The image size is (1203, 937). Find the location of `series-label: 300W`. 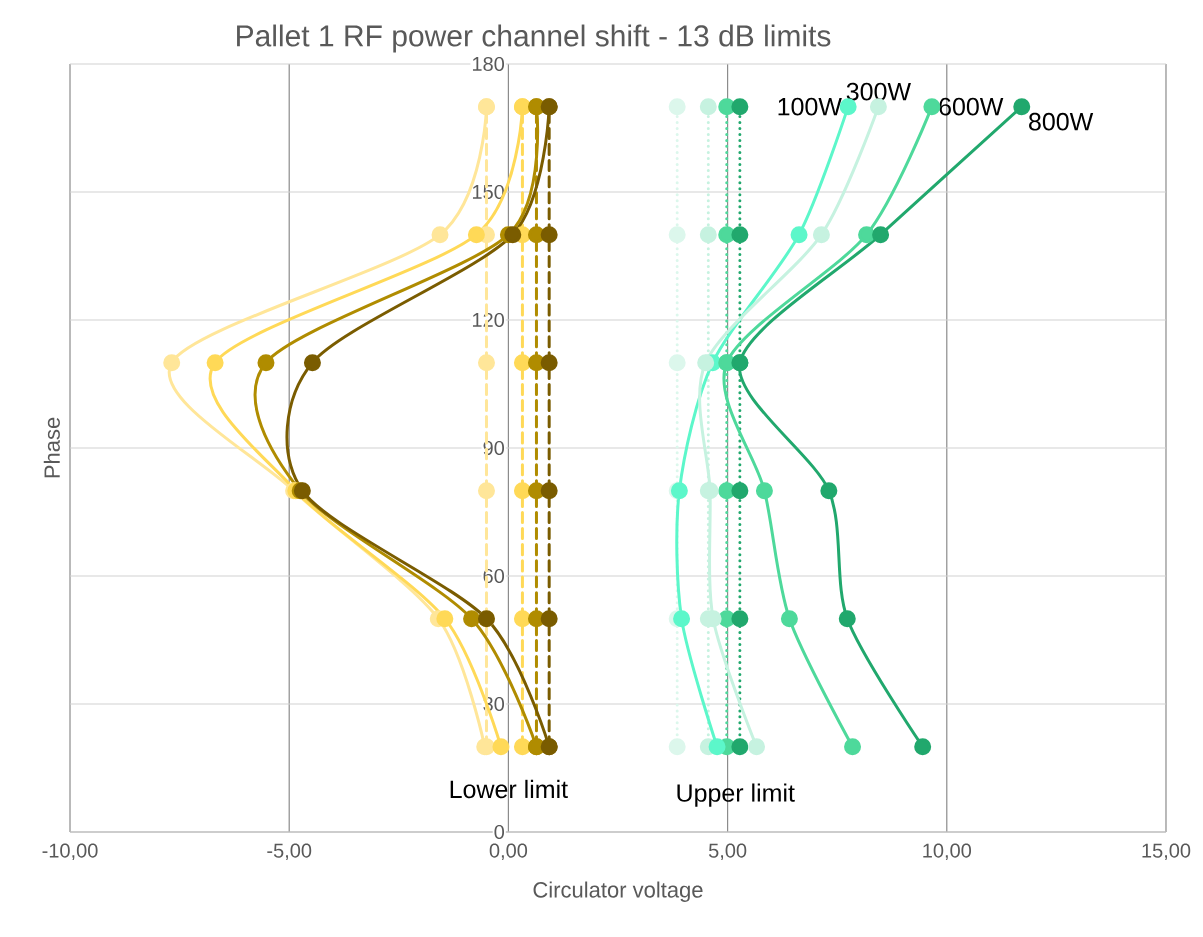

series-label: 300W is located at coordinates (878, 91).